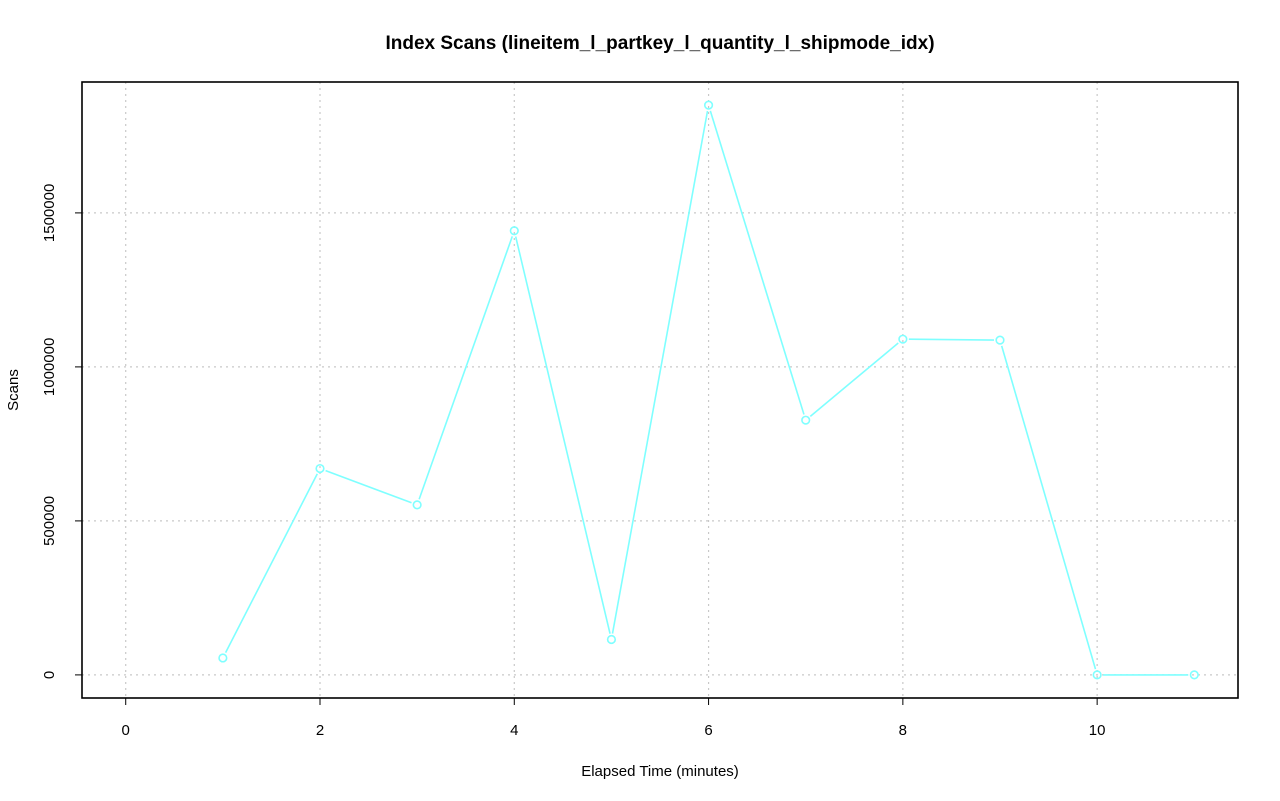 This screenshot has height=801, width=1280. I want to click on y-axis-label: Scans, so click(13, 390).